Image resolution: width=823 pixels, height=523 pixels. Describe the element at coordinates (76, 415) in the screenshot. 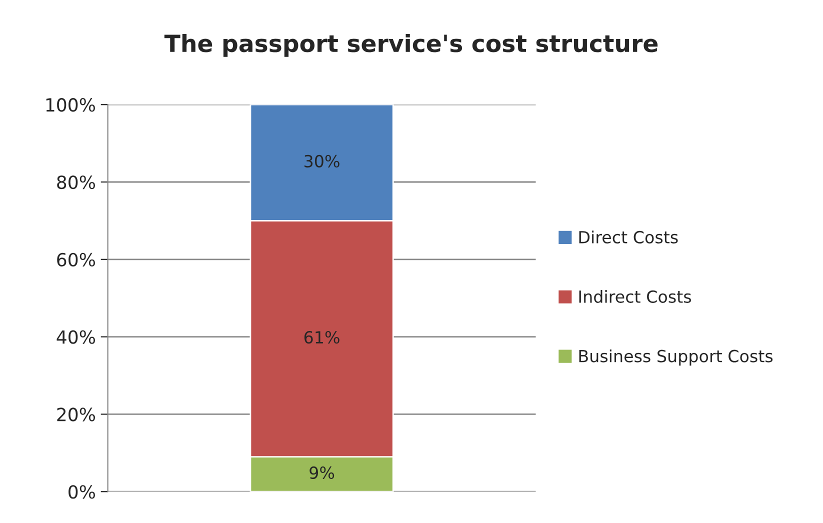

I see `y-tick-label: 20%` at that location.